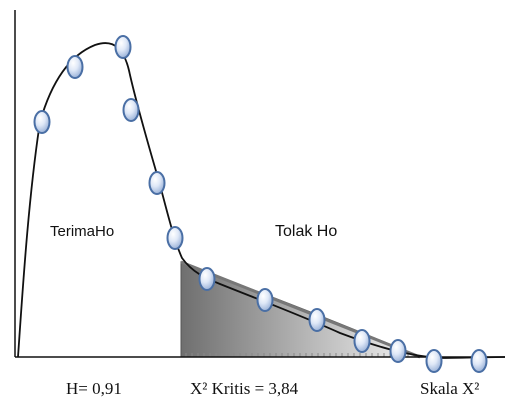 The height and width of the screenshot is (408, 508). I want to click on h-value-label: H= 0,91, so click(94, 388).